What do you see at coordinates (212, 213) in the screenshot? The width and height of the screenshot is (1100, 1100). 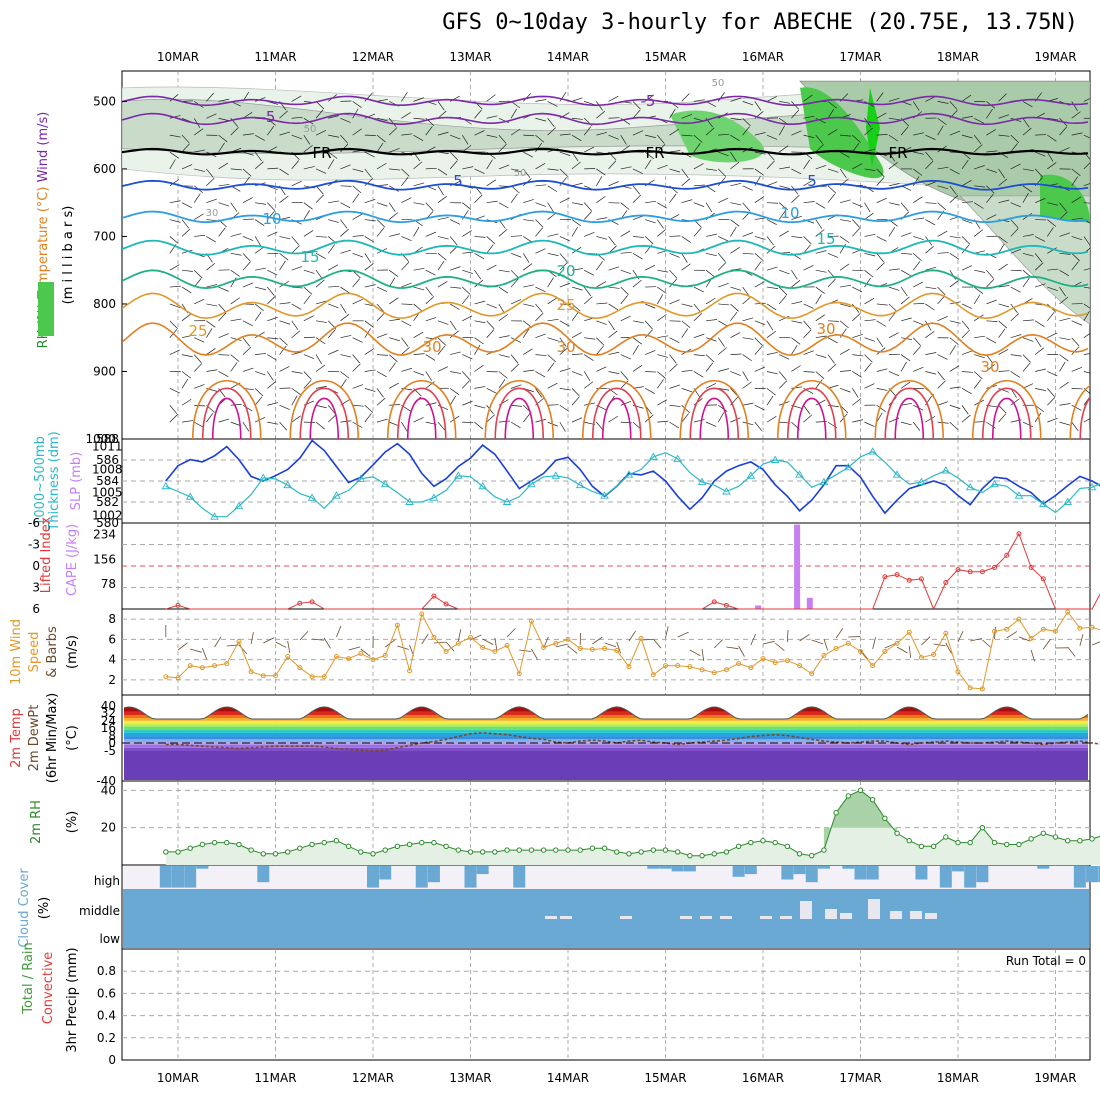 I see `contour-label: 30` at bounding box center [212, 213].